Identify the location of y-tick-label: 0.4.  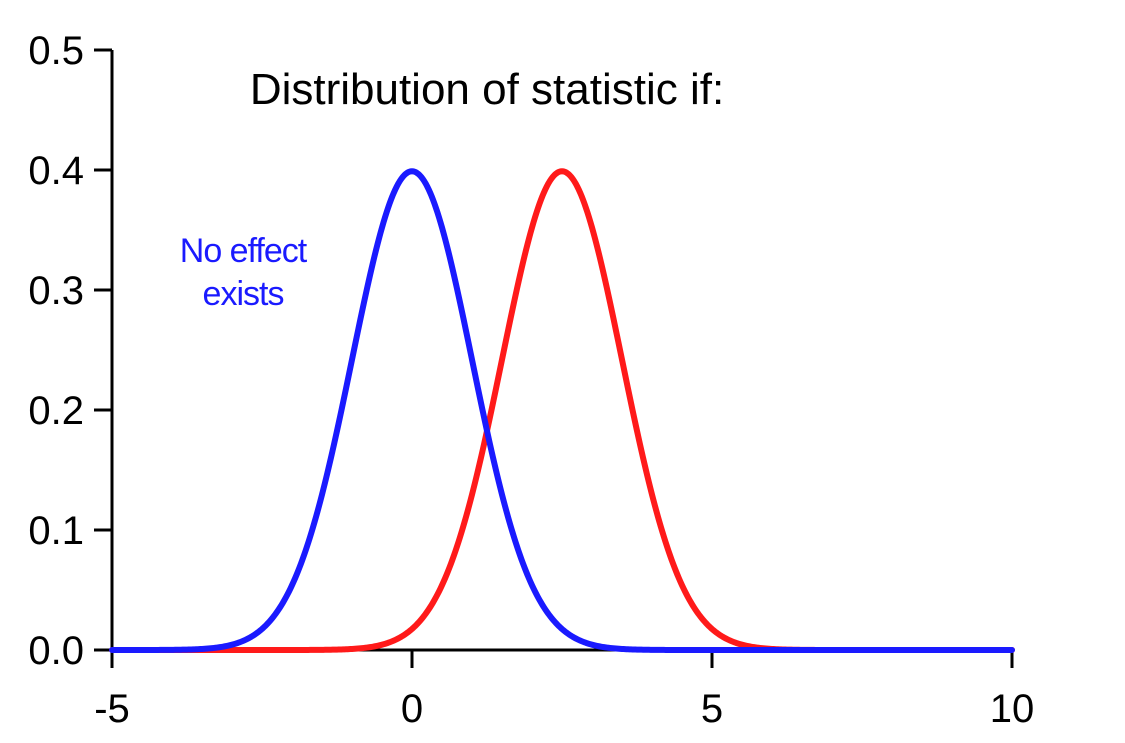
(56, 171).